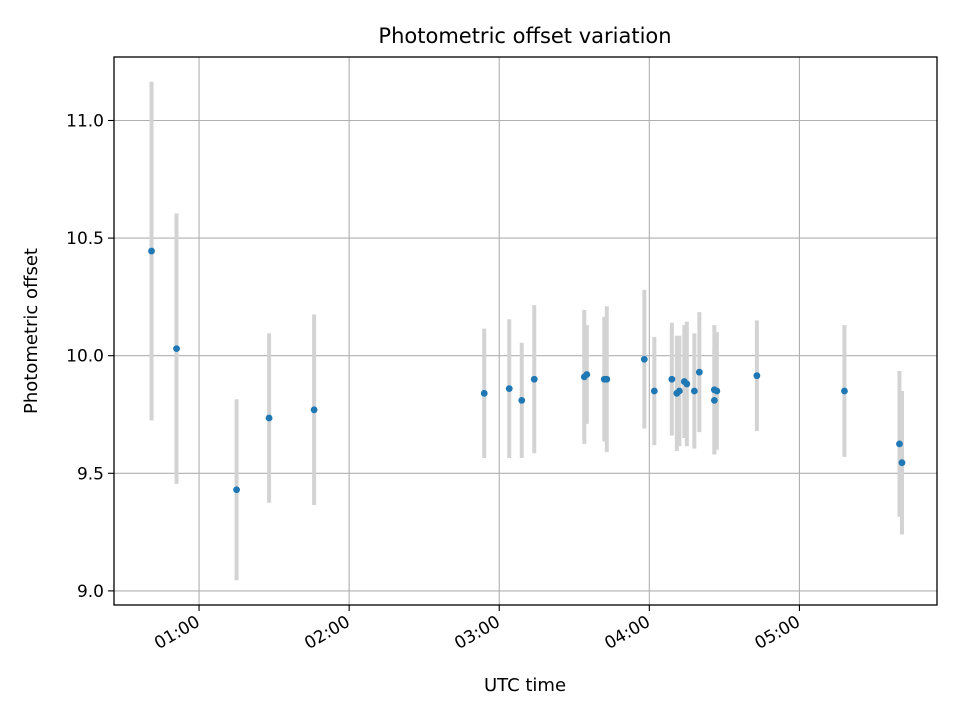 This screenshot has width=960, height=720. Describe the element at coordinates (327, 633) in the screenshot. I see `x-tick-label: 02:00` at that location.